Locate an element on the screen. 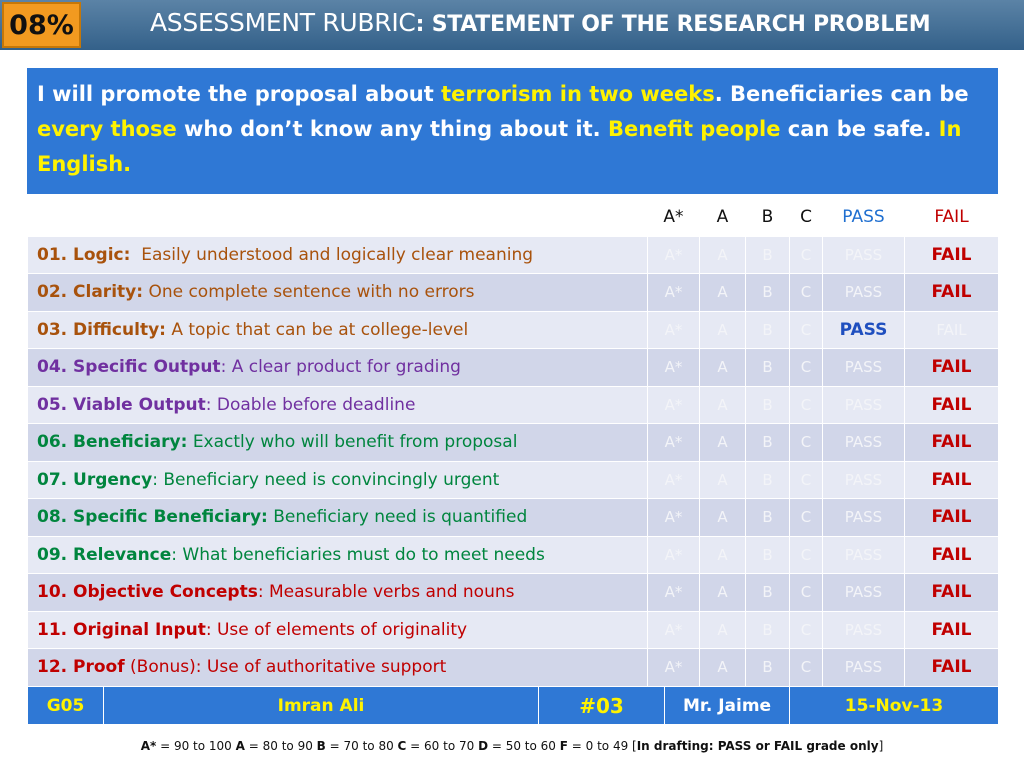 Image resolution: width=1024 pixels, height=768 pixels. footer-bar: G05 Imran Ali #03 Mr. Jaime 15-Nov-13 is located at coordinates (513, 705).